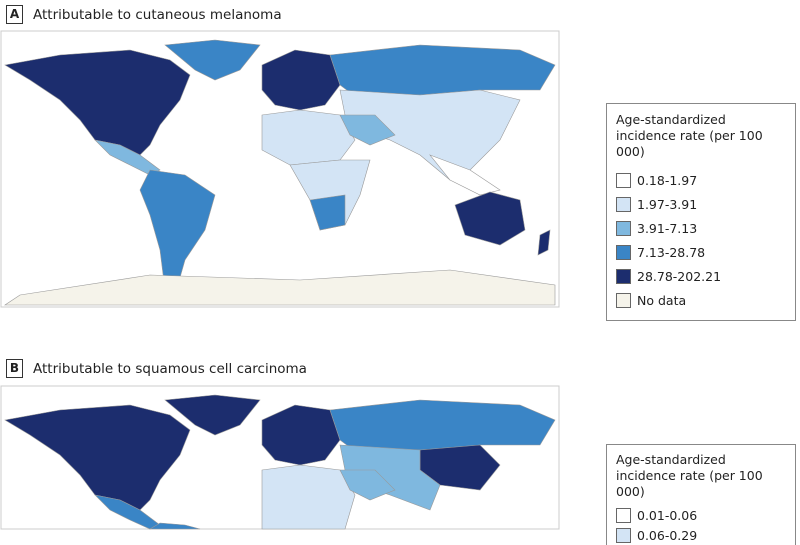 This screenshot has height=545, width=800. I want to click on legend-a-item: 0.18-1.97, so click(701, 180).